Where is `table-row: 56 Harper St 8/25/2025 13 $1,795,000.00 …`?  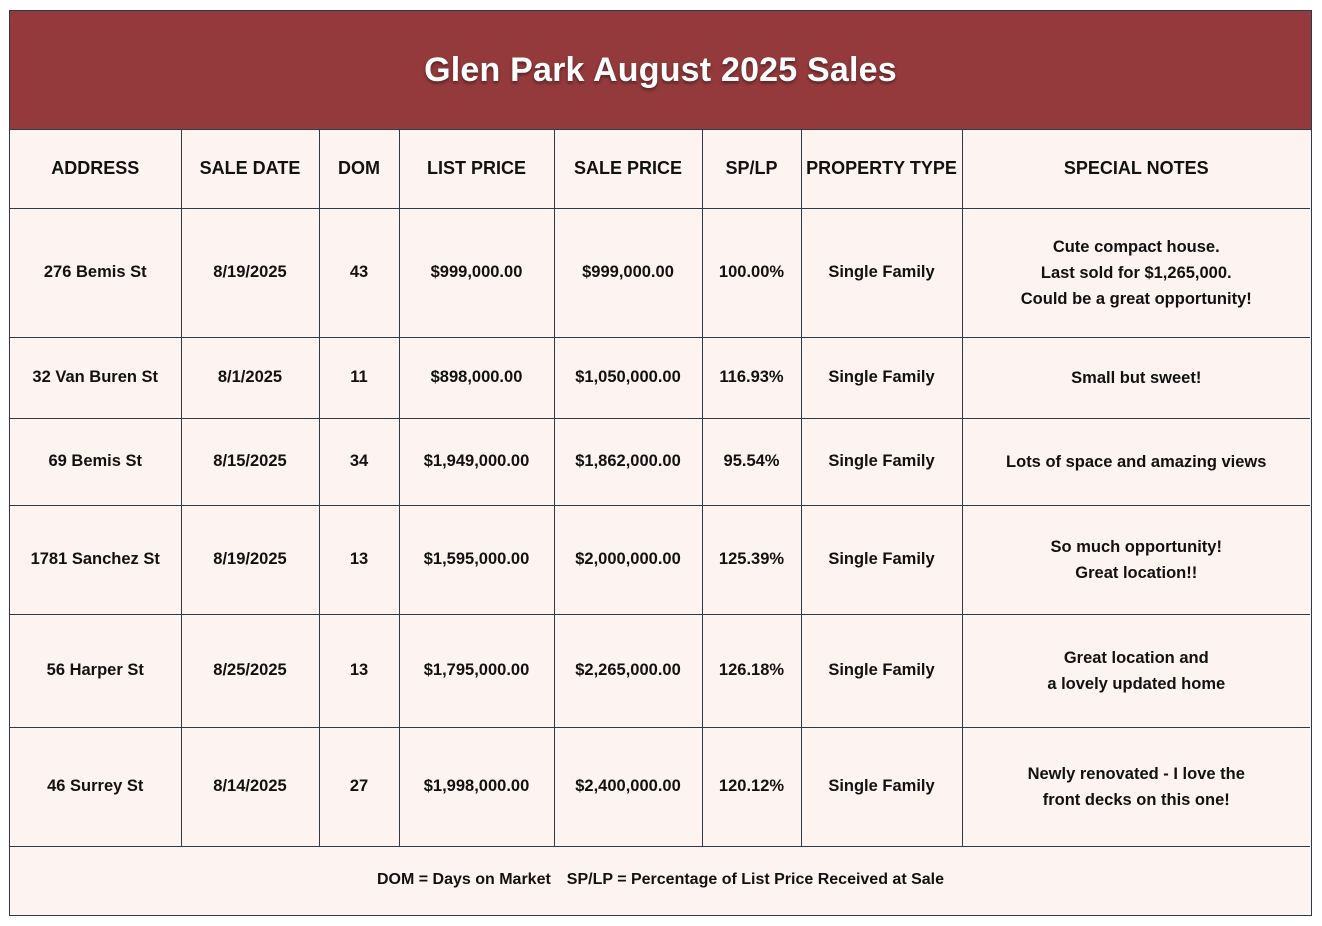 table-row: 56 Harper St 8/25/2025 13 $1,795,000.00 … is located at coordinates (660, 670).